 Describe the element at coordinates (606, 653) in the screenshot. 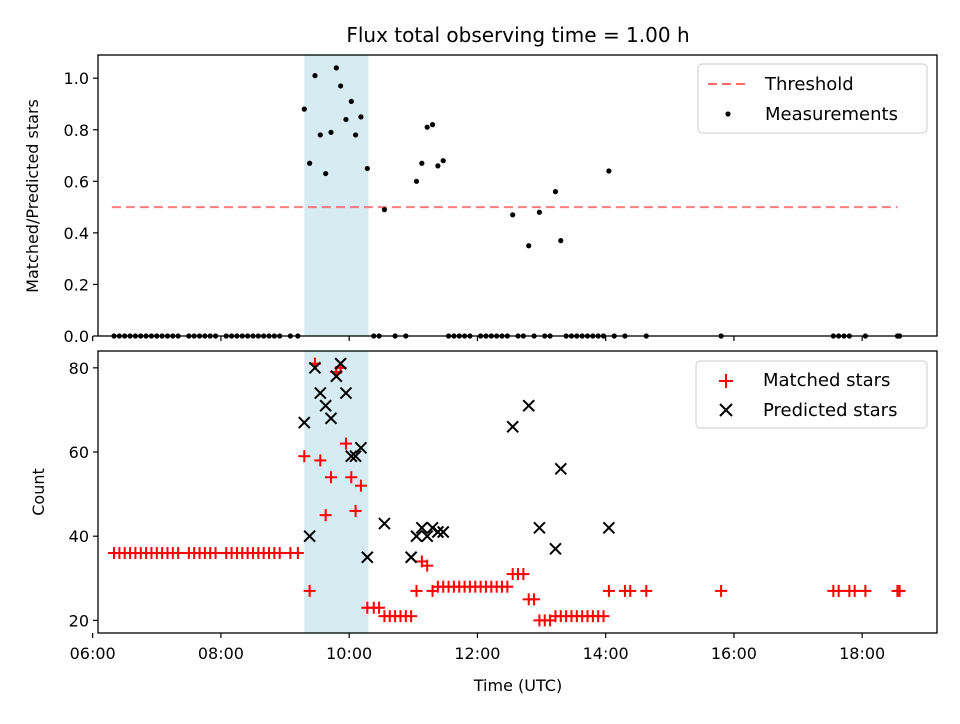

I see `x-tick-label: 14:00` at that location.